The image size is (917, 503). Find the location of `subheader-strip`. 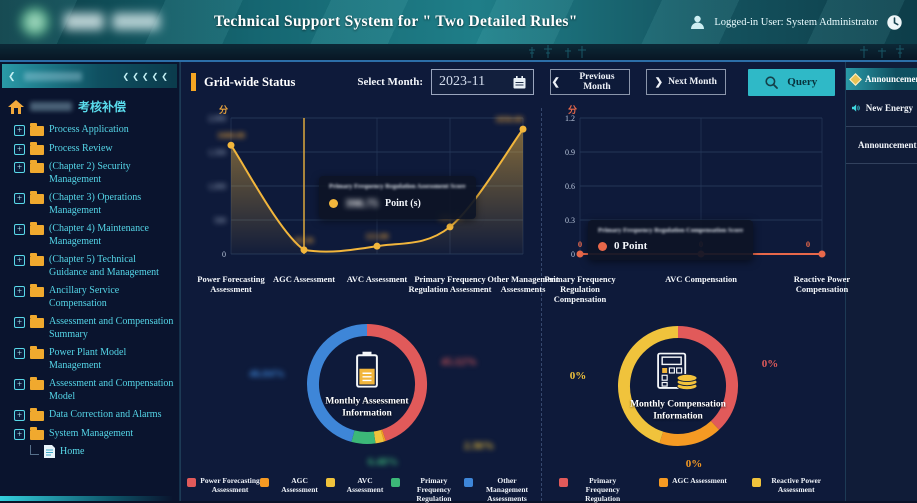

subheader-strip is located at coordinates (458, 53).